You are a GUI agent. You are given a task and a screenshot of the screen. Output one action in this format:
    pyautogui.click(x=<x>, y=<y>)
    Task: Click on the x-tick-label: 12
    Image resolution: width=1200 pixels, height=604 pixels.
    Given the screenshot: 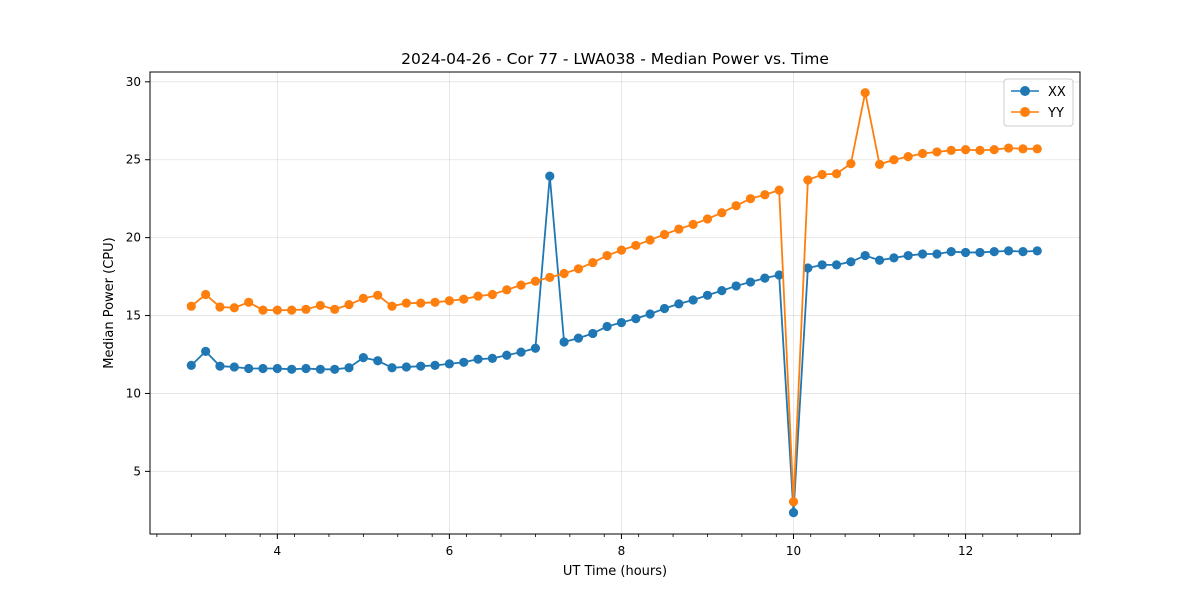 What is the action you would take?
    pyautogui.click(x=965, y=551)
    